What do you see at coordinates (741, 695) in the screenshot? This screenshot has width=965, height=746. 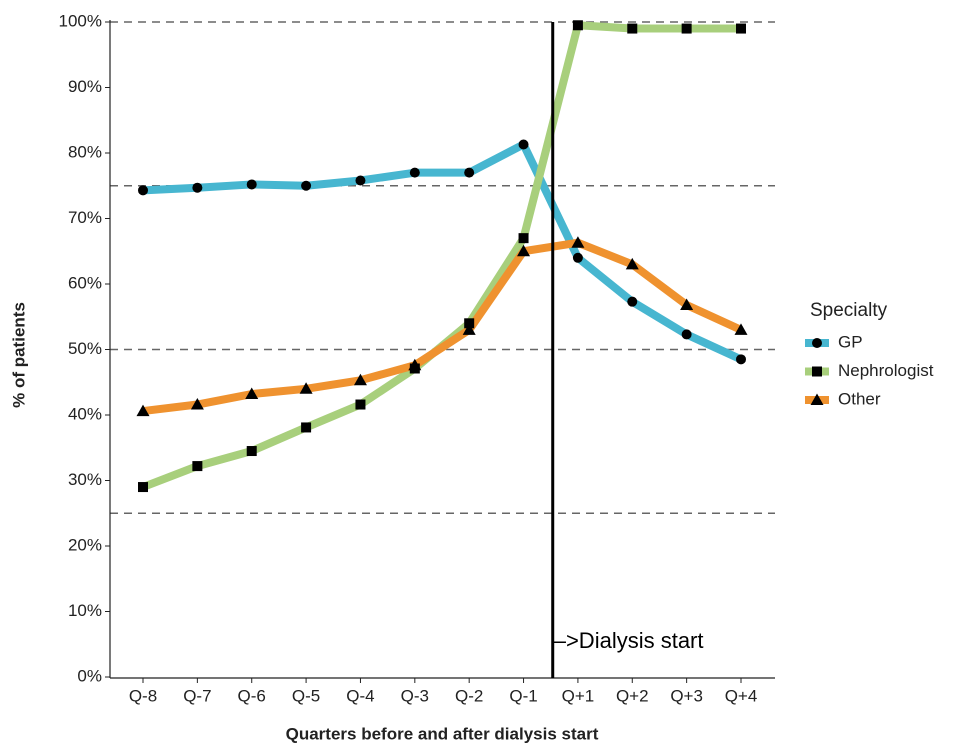 I see `x-tick-label: Q+4` at bounding box center [741, 695].